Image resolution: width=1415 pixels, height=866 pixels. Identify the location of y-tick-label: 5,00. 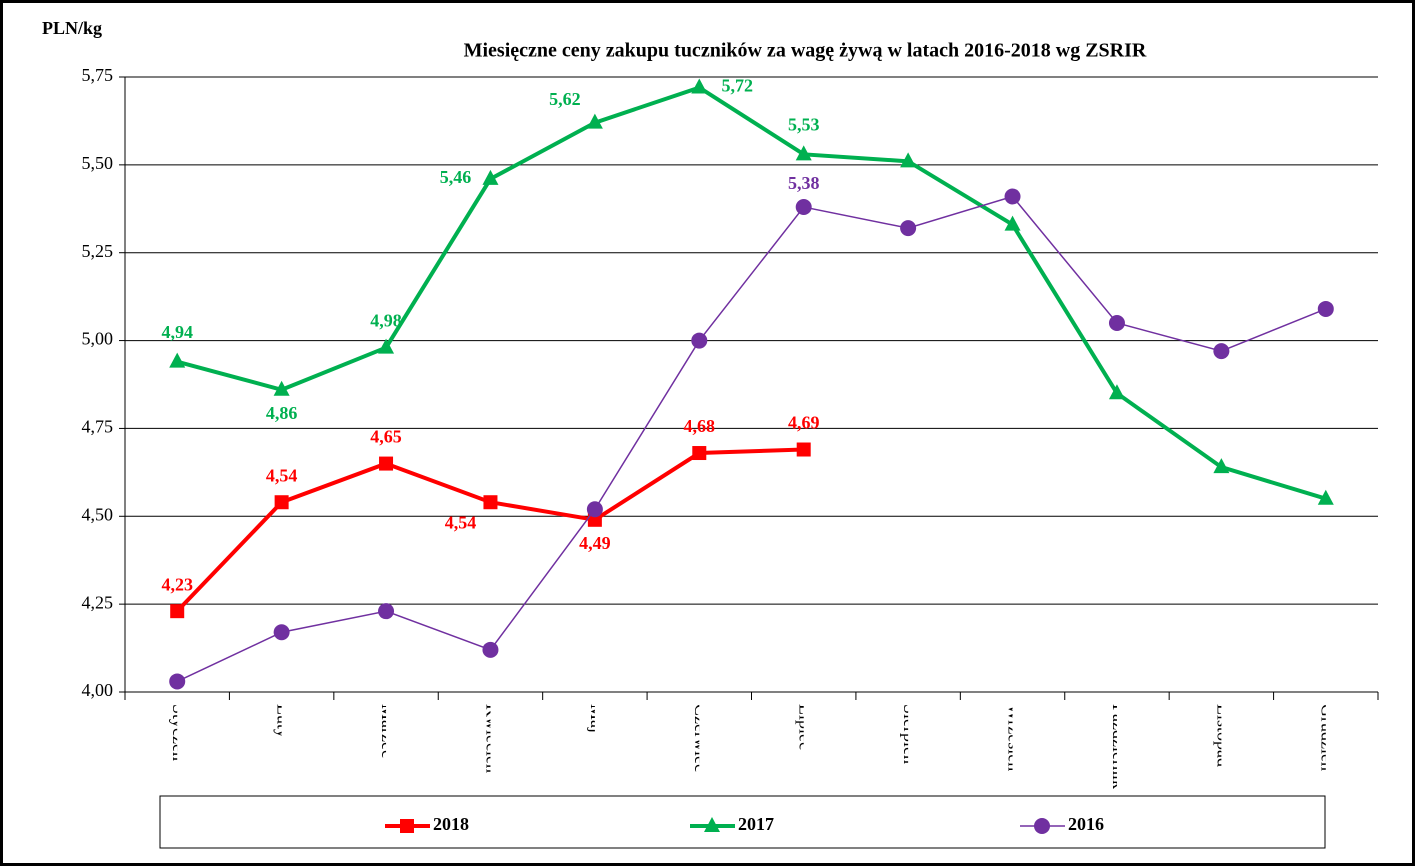
(98, 339).